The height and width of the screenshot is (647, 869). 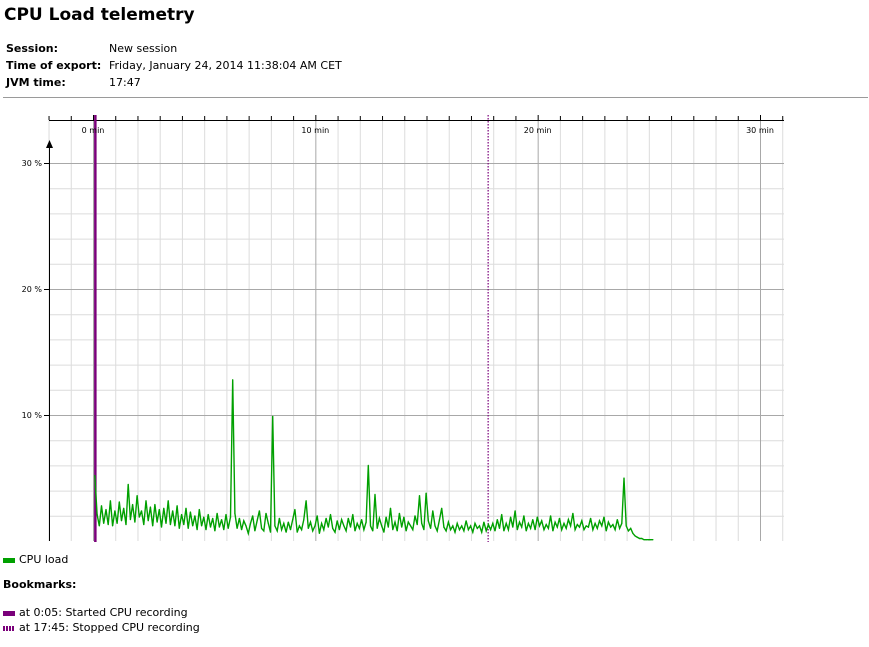 I want to click on jvm-time-value: 17:47, so click(x=125, y=82).